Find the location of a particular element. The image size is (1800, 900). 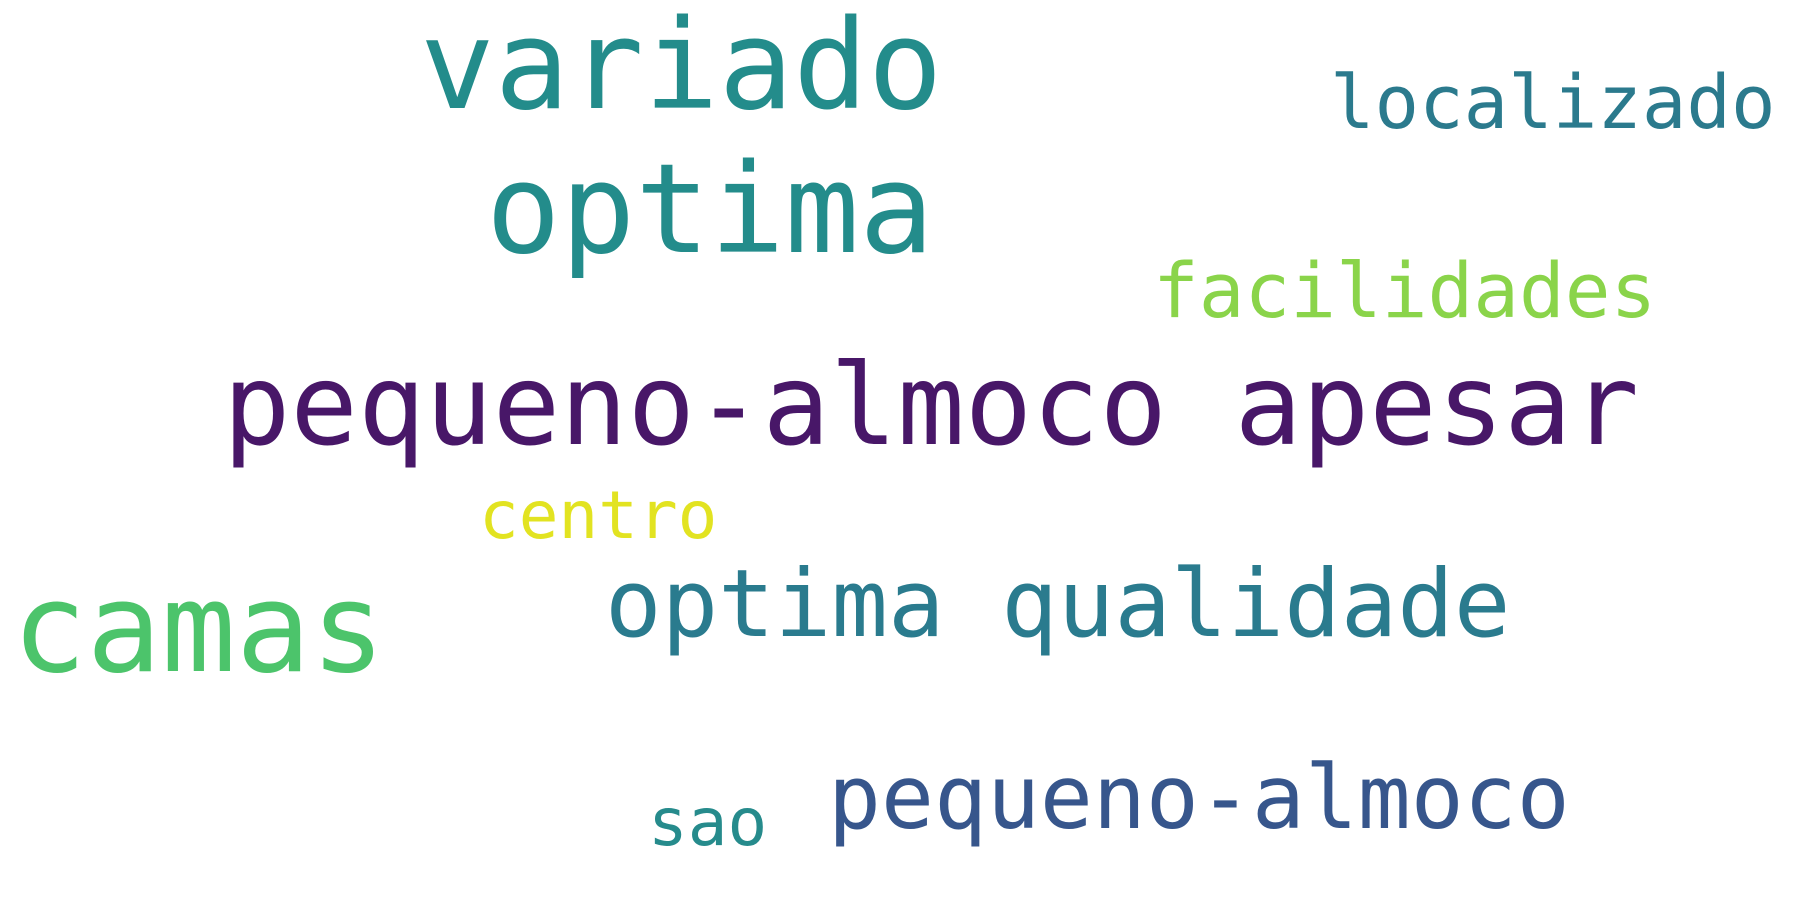

word-centro: centro is located at coordinates (598, 515).